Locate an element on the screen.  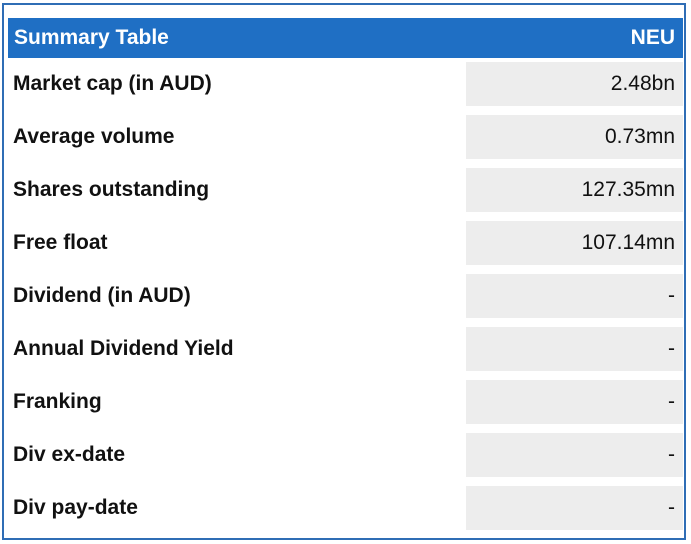
table-row: Average volume 0.73mn is located at coordinates (345, 141).